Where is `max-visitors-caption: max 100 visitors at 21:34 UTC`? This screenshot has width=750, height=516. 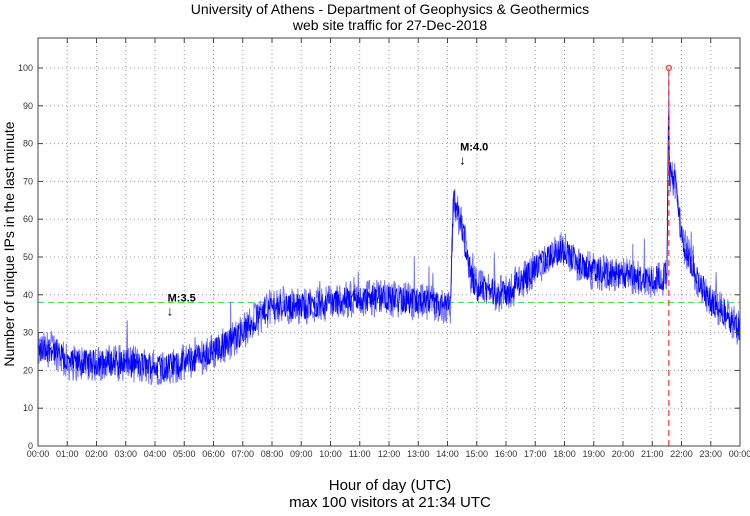
max-visitors-caption: max 100 visitors at 21:34 UTC is located at coordinates (390, 502).